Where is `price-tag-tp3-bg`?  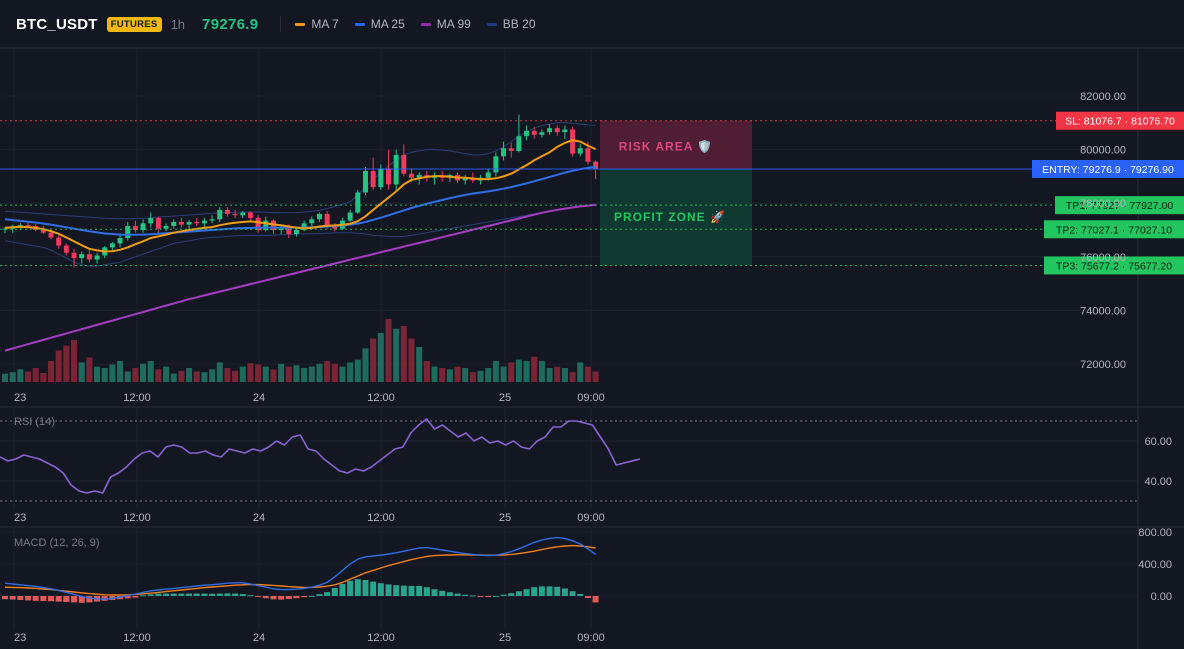 price-tag-tp3-bg is located at coordinates (1114, 265).